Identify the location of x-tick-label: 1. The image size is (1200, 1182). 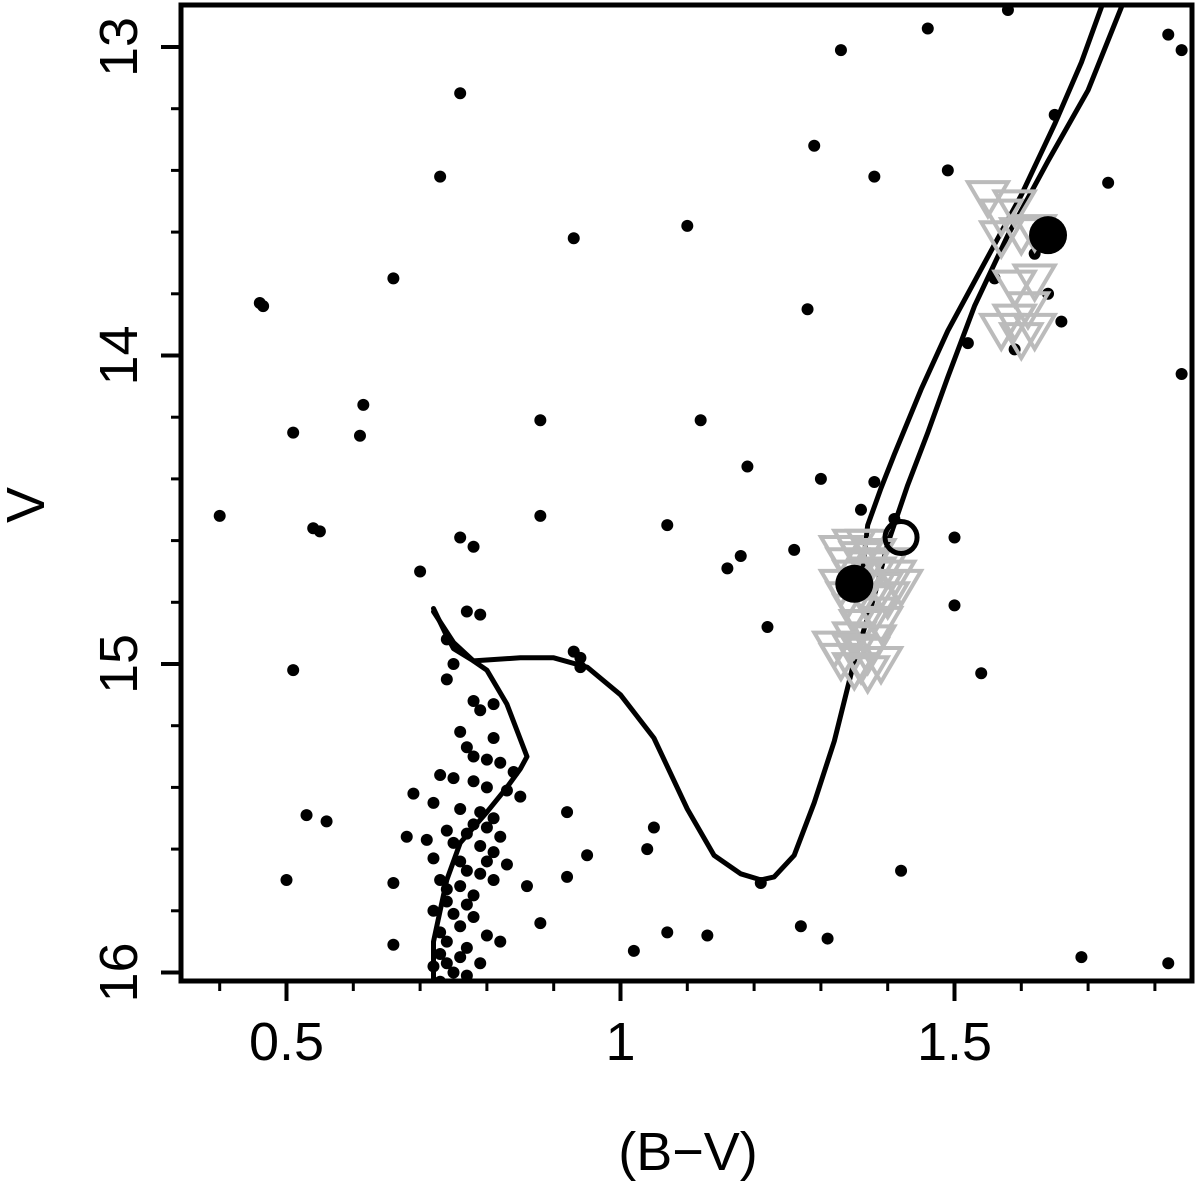
(620, 1042).